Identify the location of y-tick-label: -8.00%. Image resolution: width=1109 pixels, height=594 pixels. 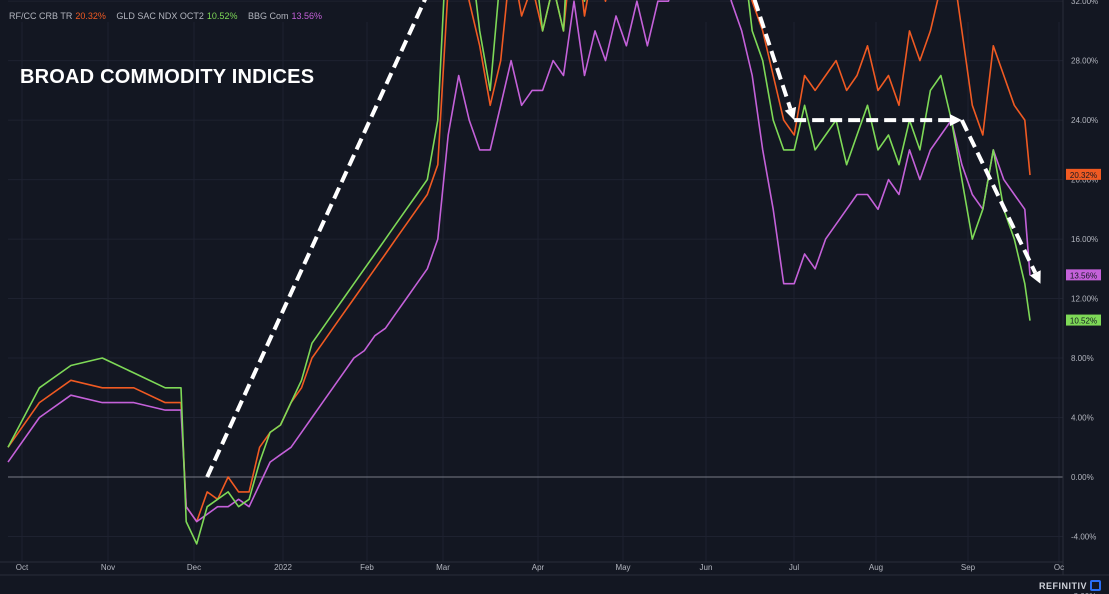
(1083, 593).